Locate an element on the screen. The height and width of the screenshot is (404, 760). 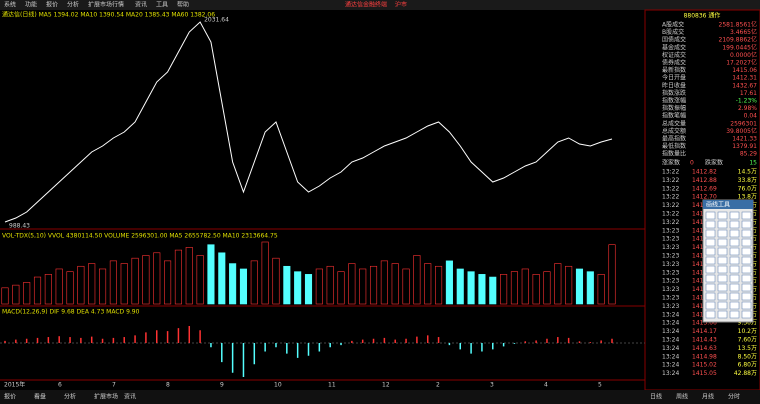
row-value: 0.0000亿 is located at coordinates (743, 55).